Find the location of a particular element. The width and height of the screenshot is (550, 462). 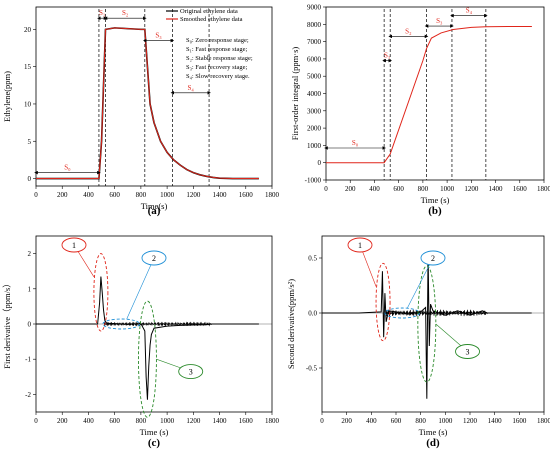

callout-number: 2 is located at coordinates (433, 258).